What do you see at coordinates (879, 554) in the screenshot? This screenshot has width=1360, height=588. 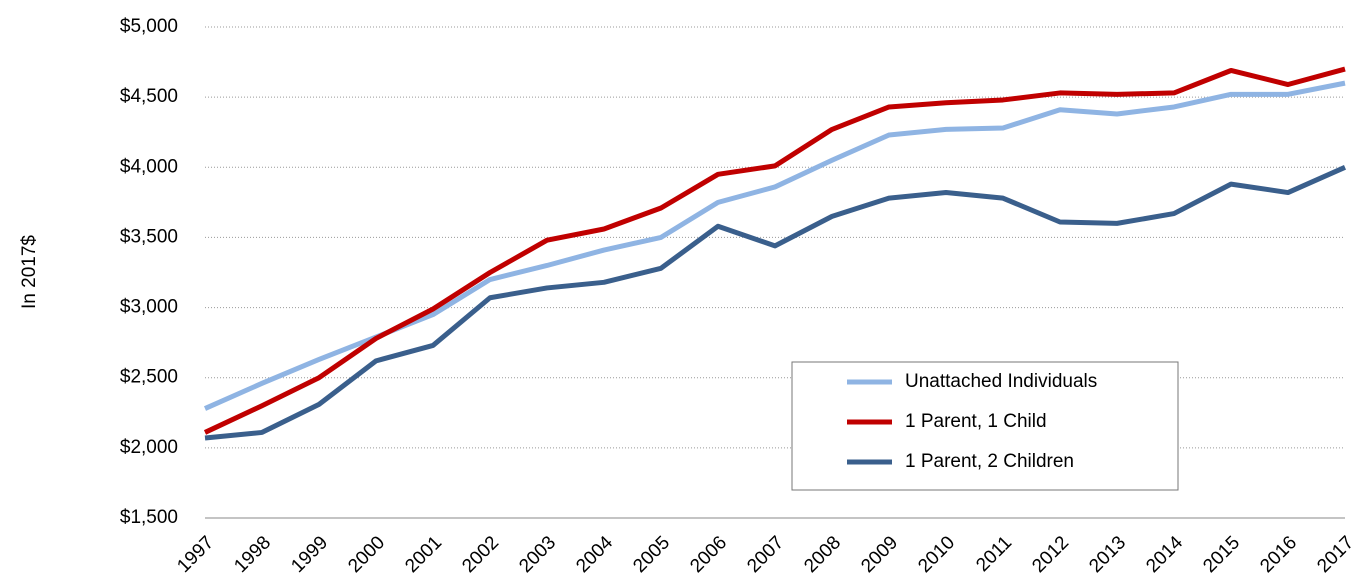 I see `x-tick-label: 2009` at bounding box center [879, 554].